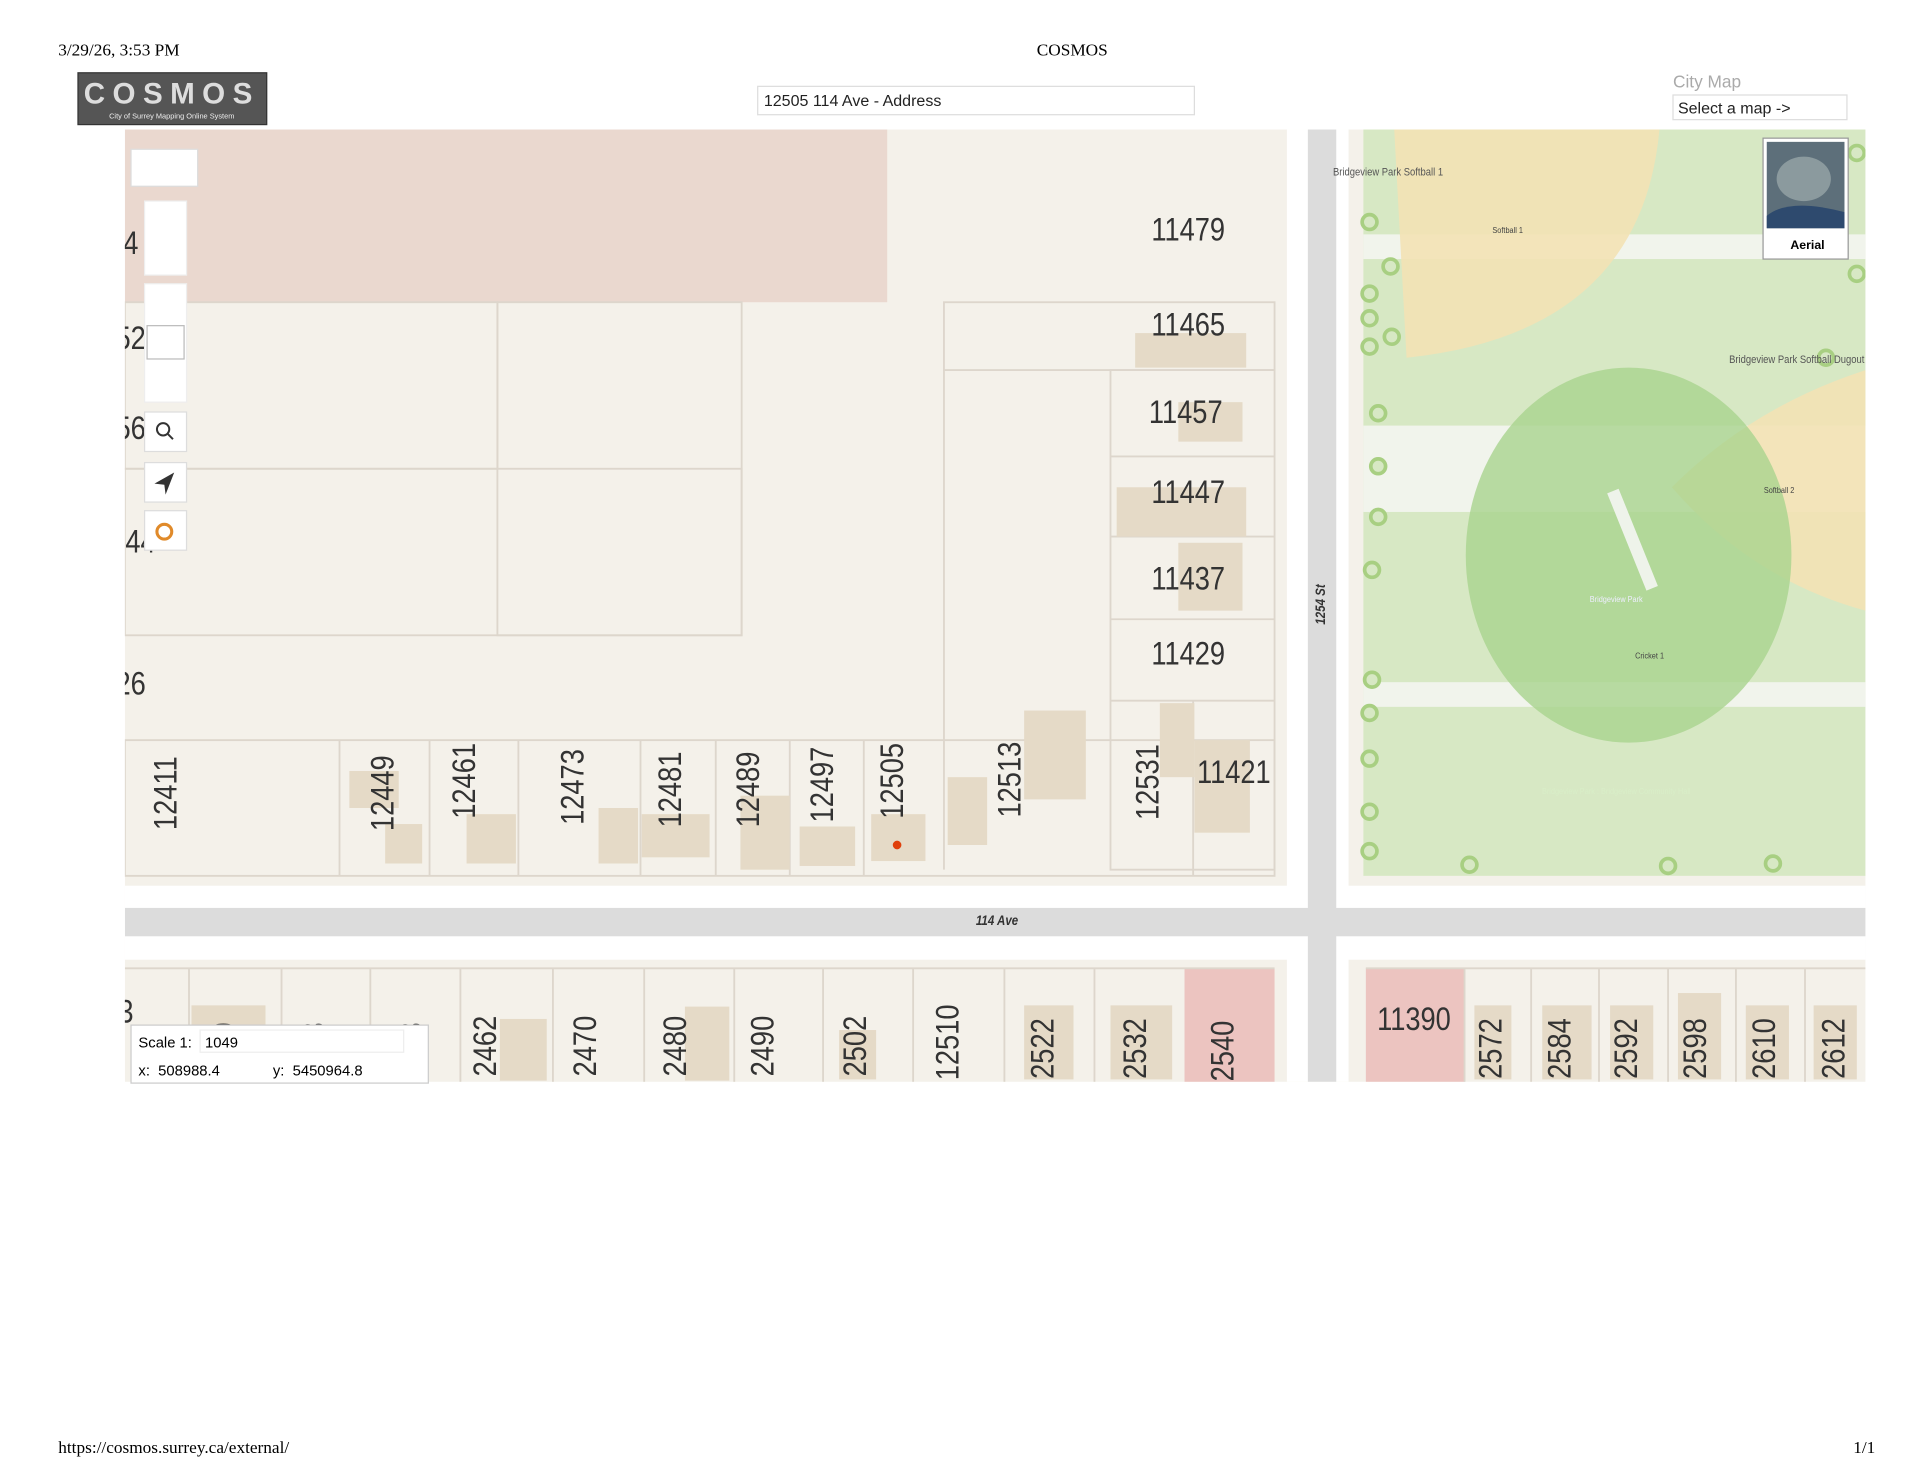  What do you see at coordinates (465, 781) in the screenshot?
I see `lot-number: 12461` at bounding box center [465, 781].